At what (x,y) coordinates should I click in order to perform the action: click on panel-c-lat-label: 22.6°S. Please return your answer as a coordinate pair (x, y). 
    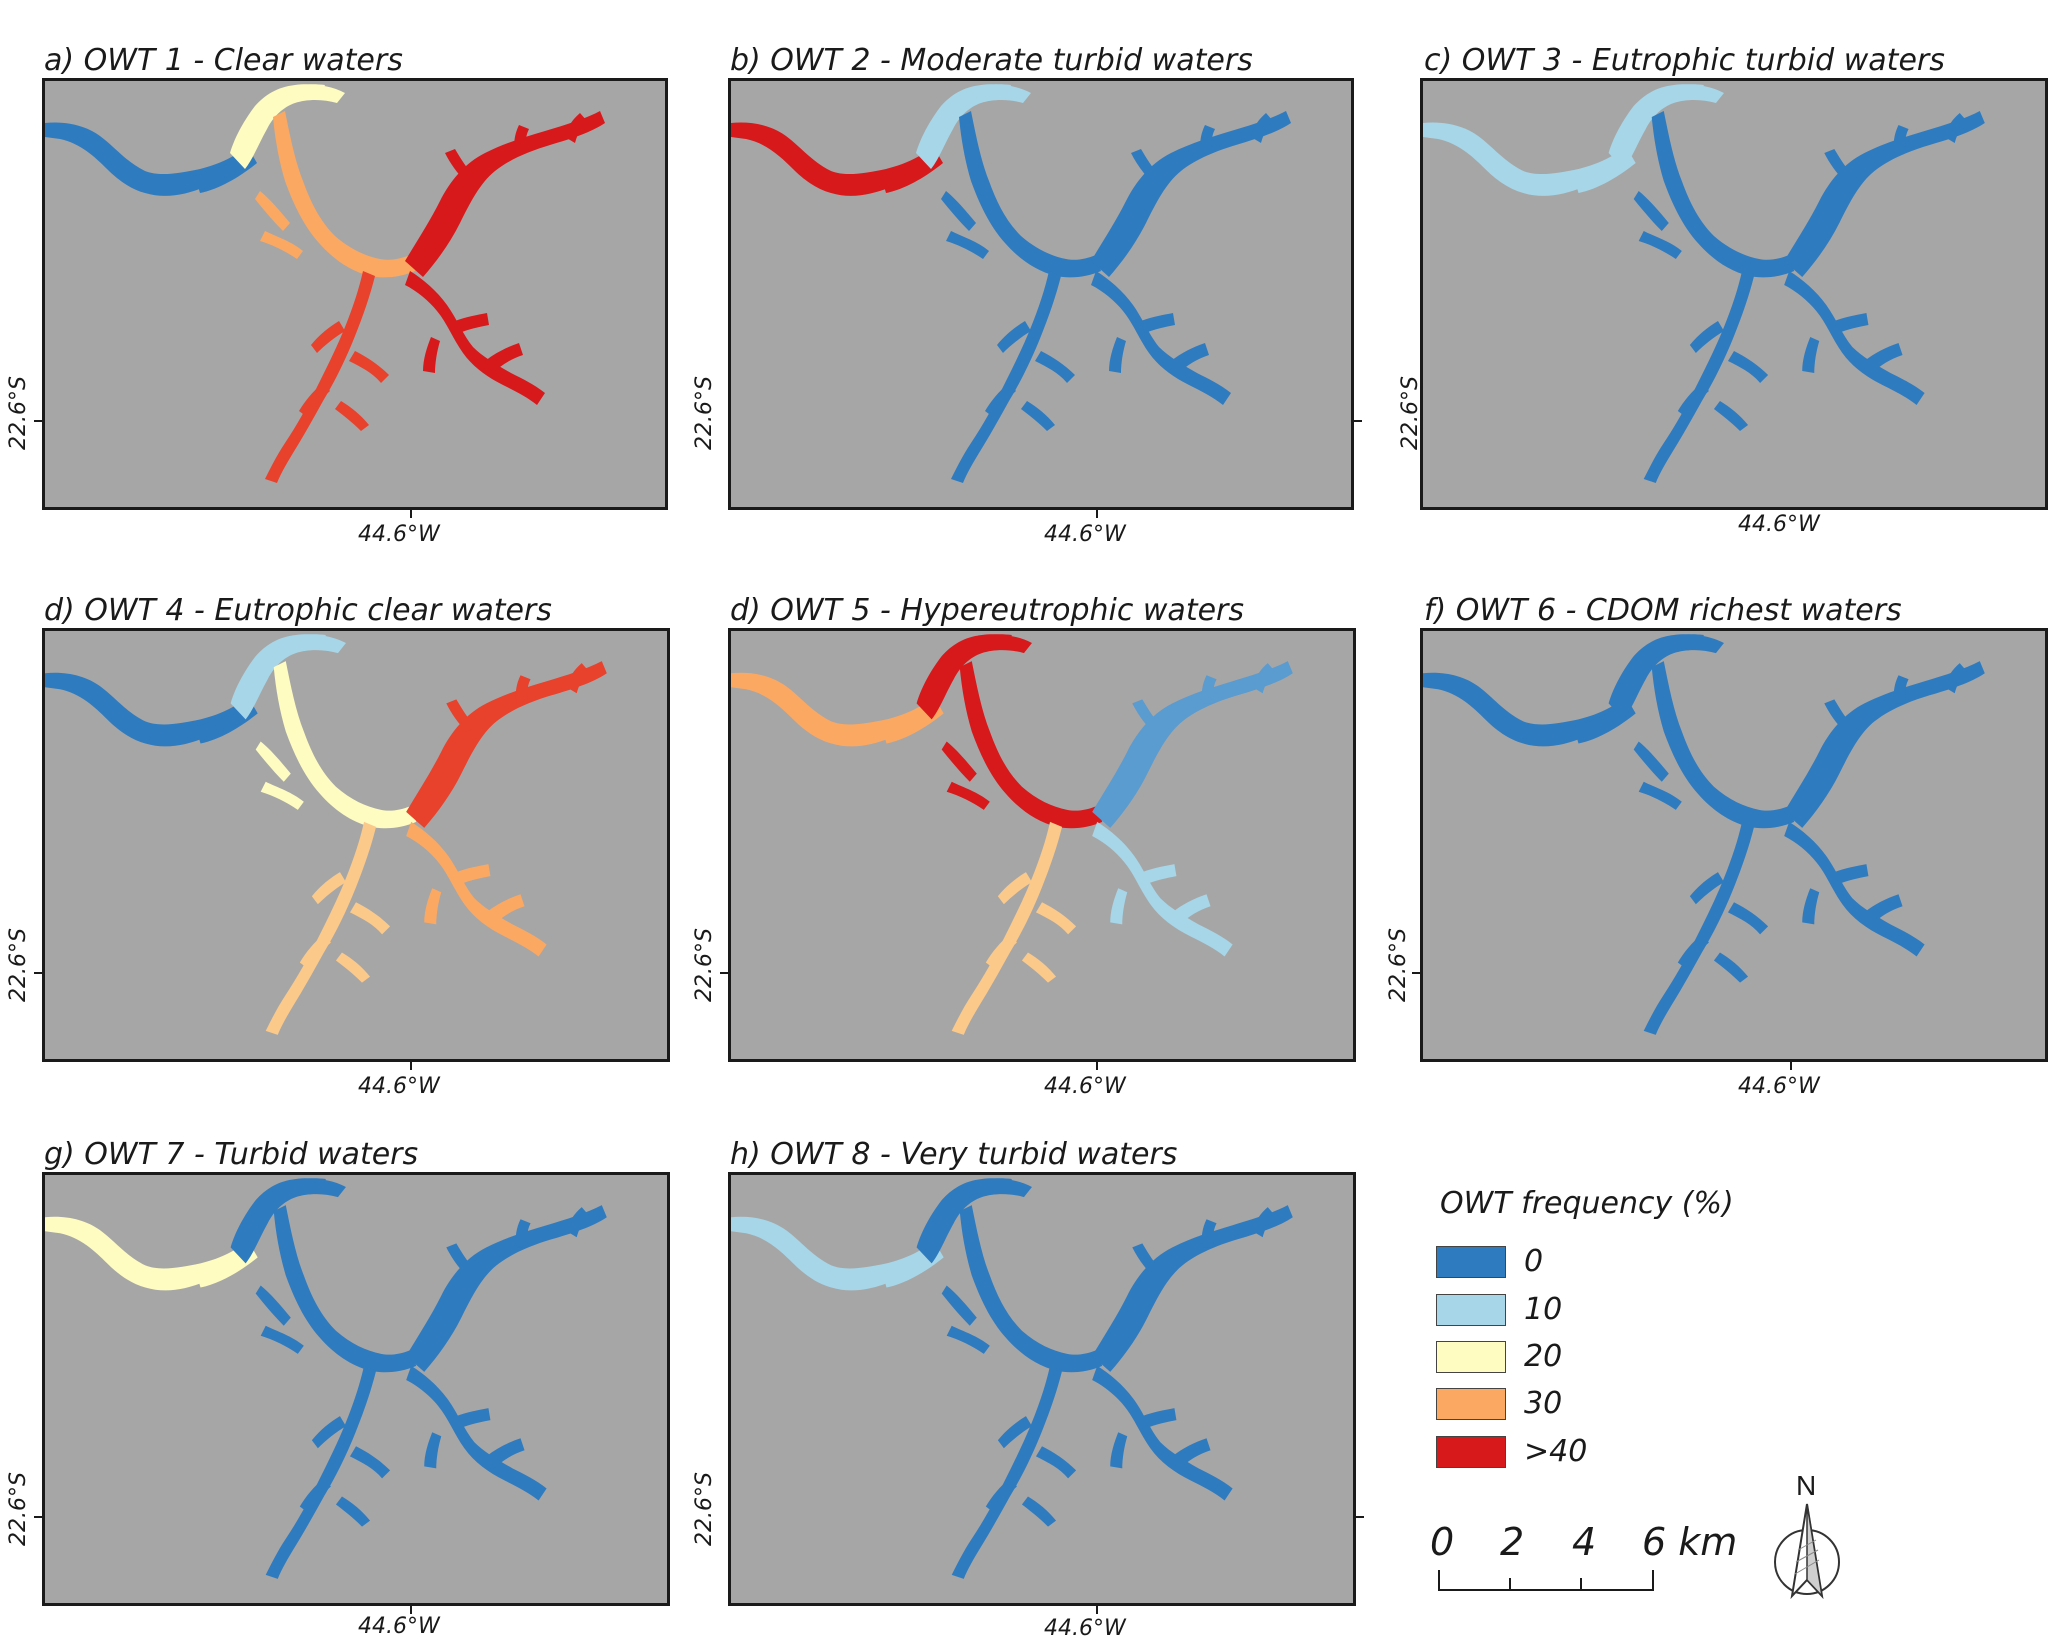
    Looking at the image, I should click on (1410, 413).